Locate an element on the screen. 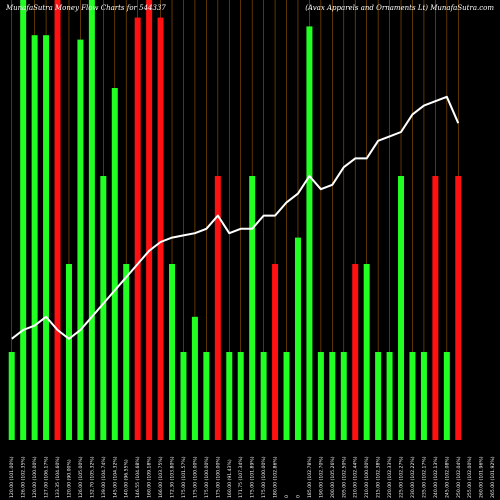 Image resolution: width=500 pixels, height=500 pixels. x-tick-label: 240.00 (102.13%) is located at coordinates (436, 477).